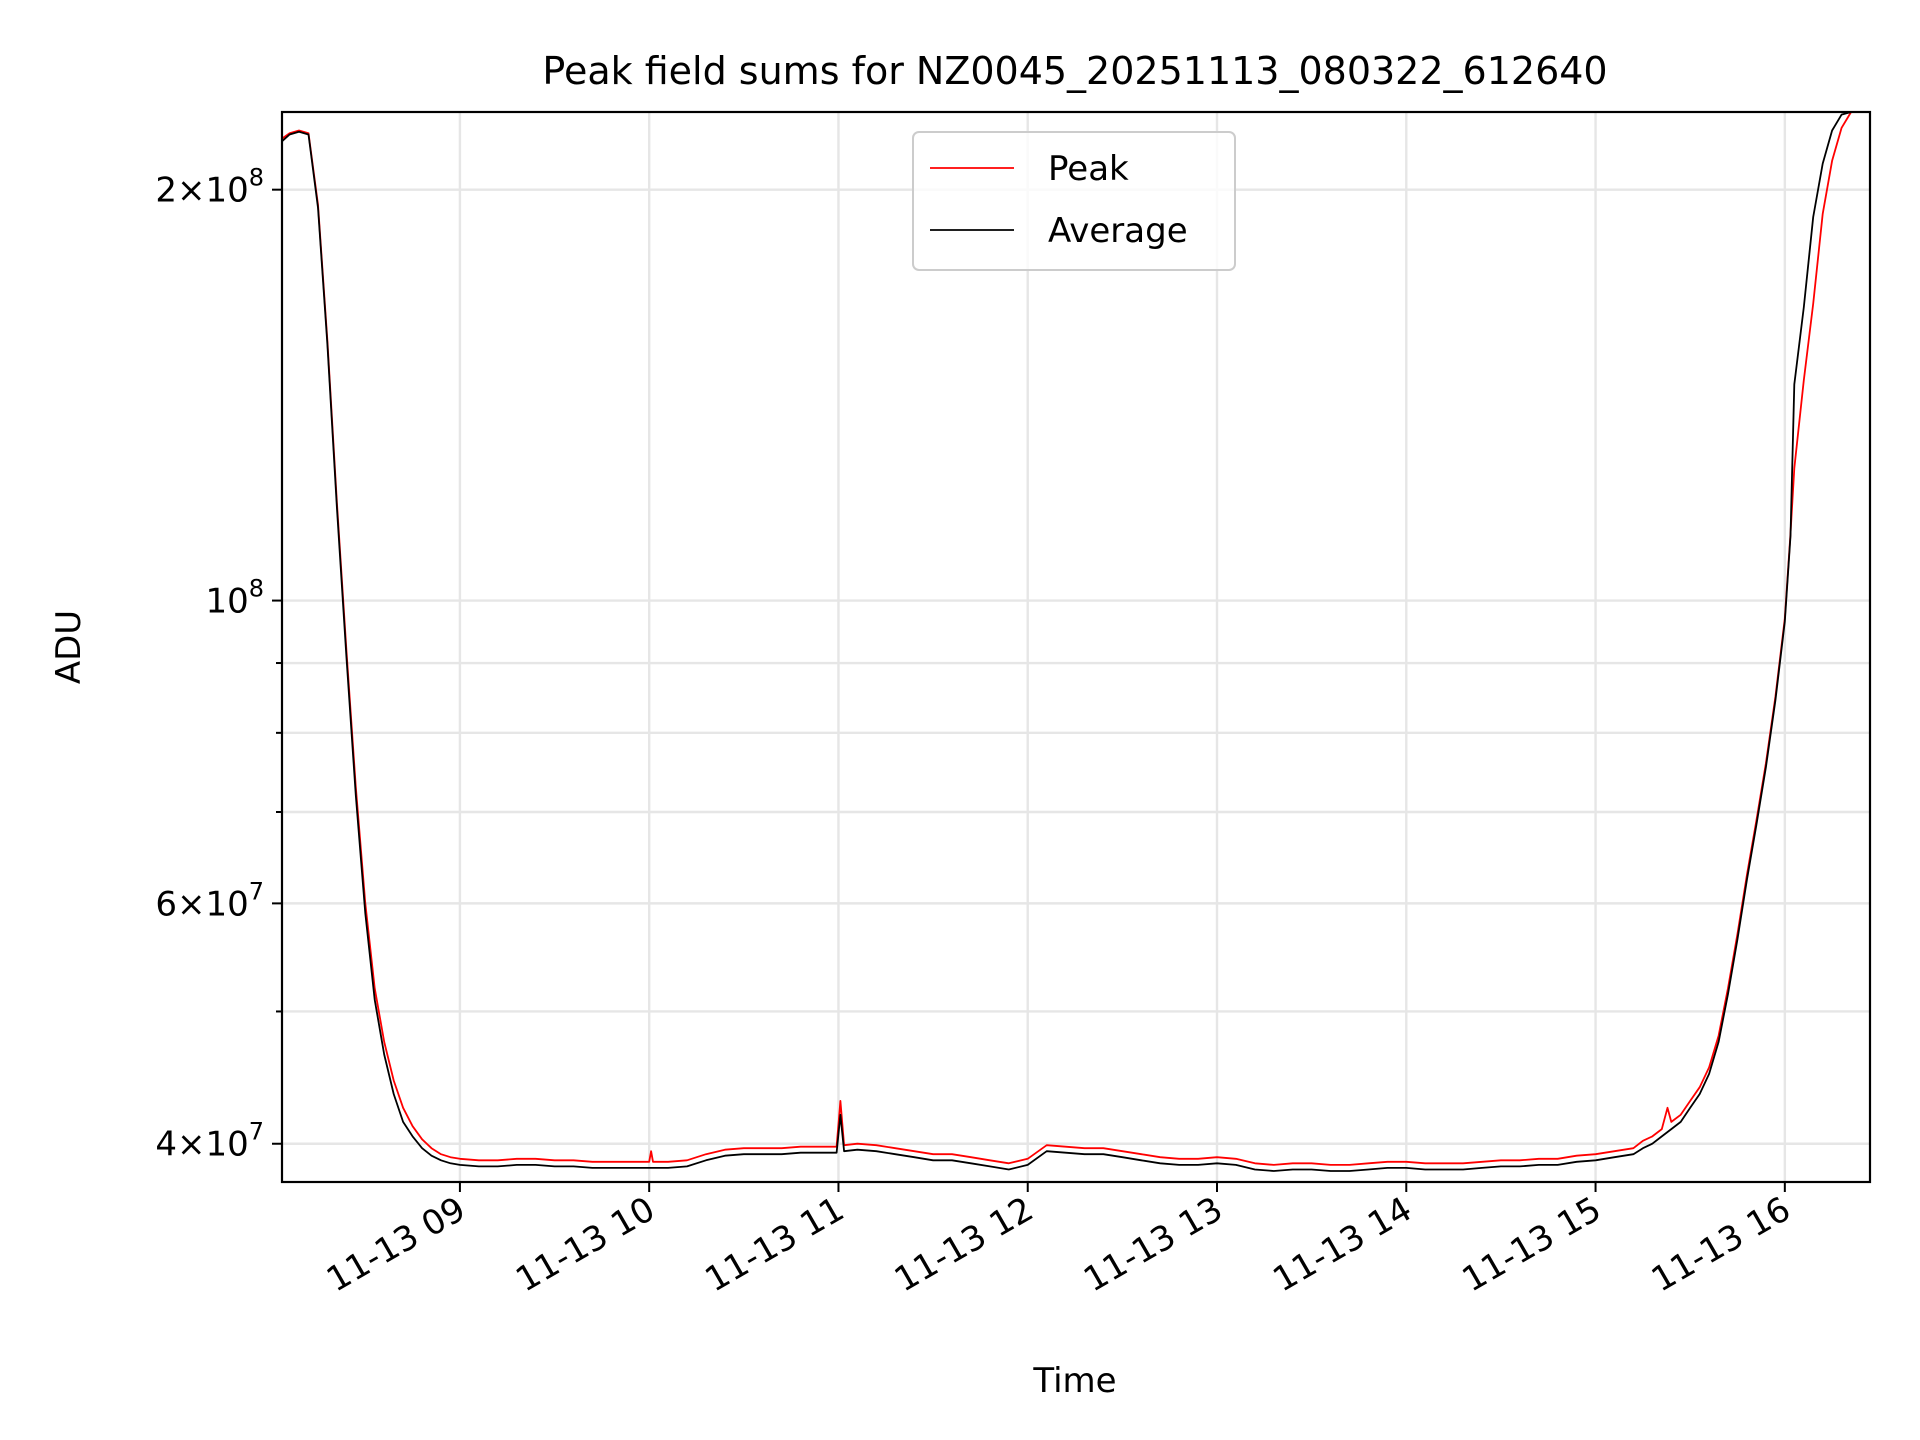  What do you see at coordinates (209, 900) in the screenshot?
I see `y-tick-label: 6×107` at bounding box center [209, 900].